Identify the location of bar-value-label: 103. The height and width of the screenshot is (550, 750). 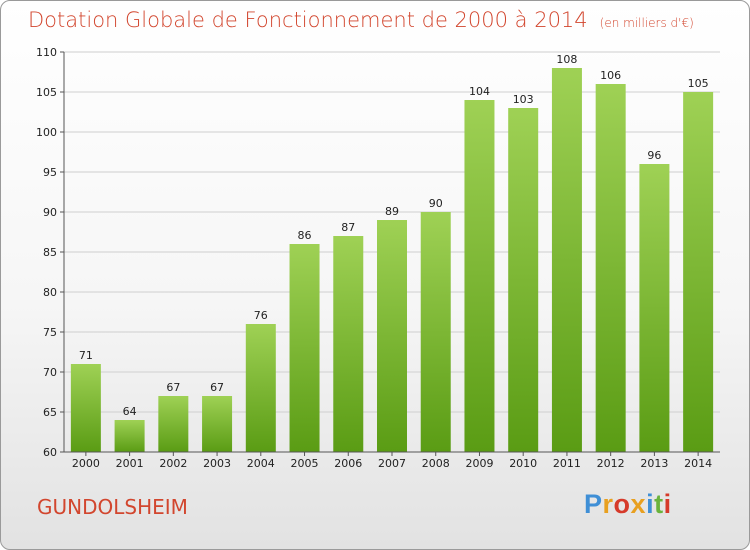
(523, 99).